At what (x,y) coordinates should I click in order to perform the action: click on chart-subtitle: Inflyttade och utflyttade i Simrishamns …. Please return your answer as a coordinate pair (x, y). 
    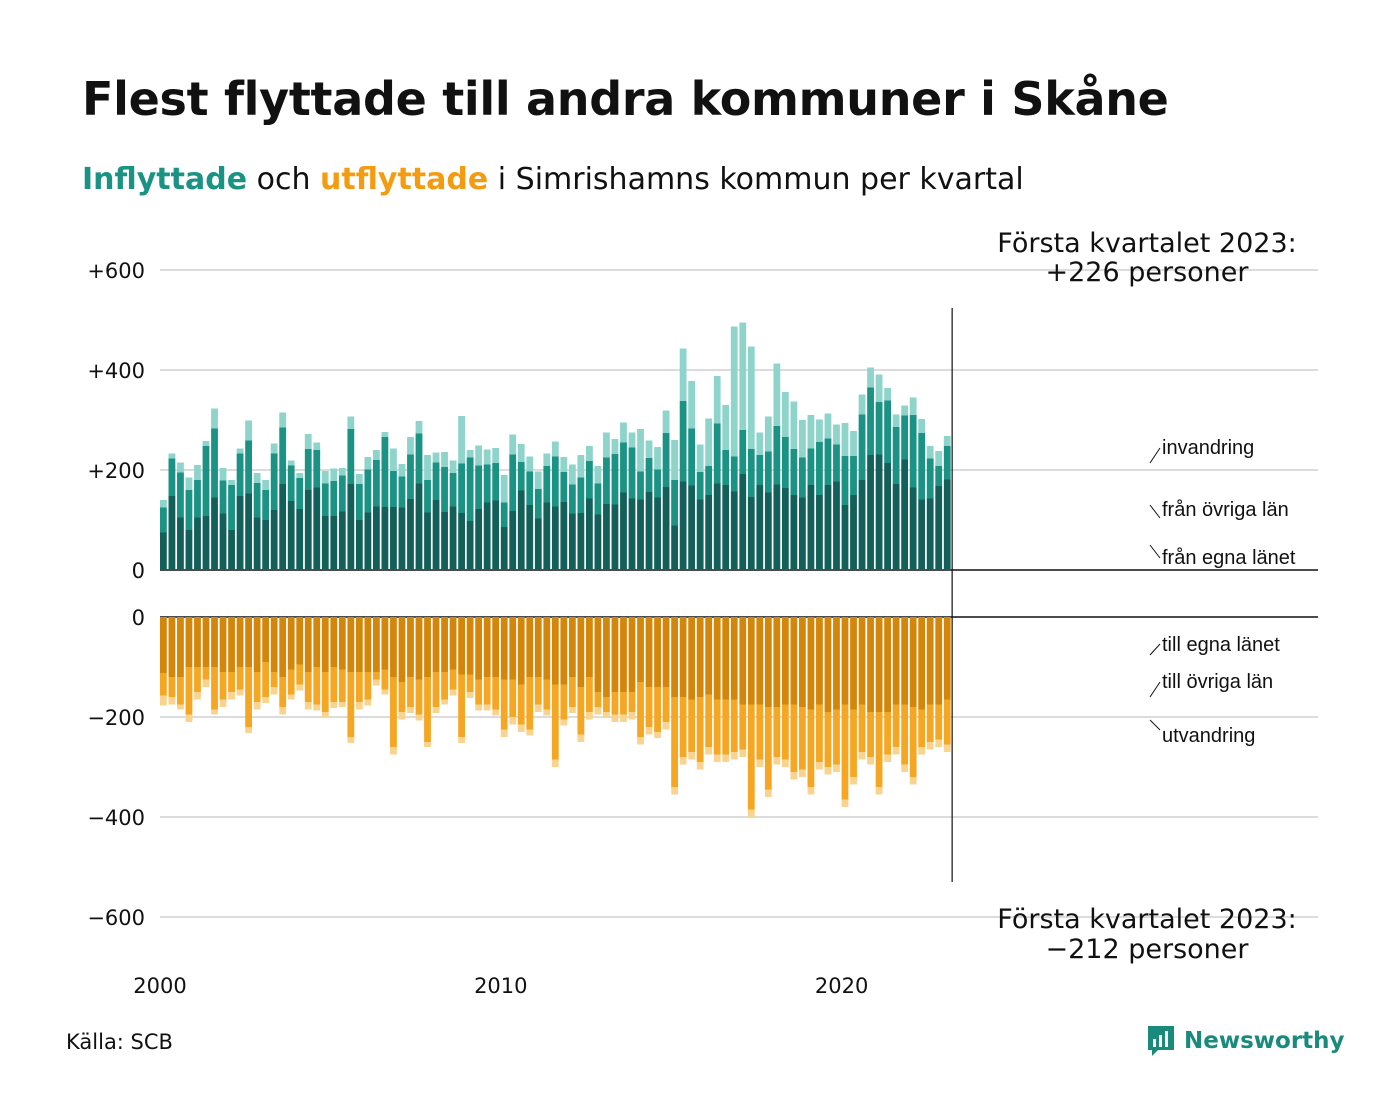
    Looking at the image, I should click on (553, 179).